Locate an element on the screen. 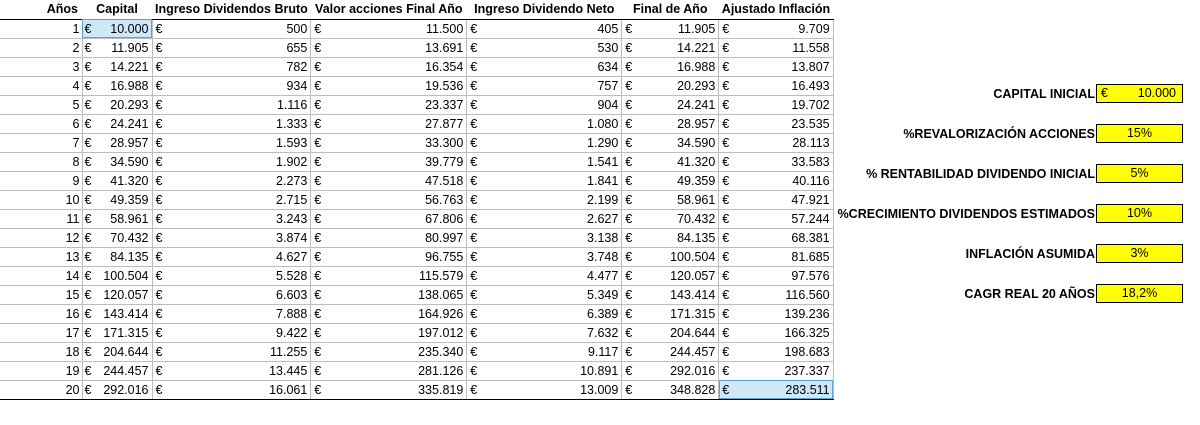 The image size is (1200, 425). capital-cell: €58.961 is located at coordinates (117, 218).